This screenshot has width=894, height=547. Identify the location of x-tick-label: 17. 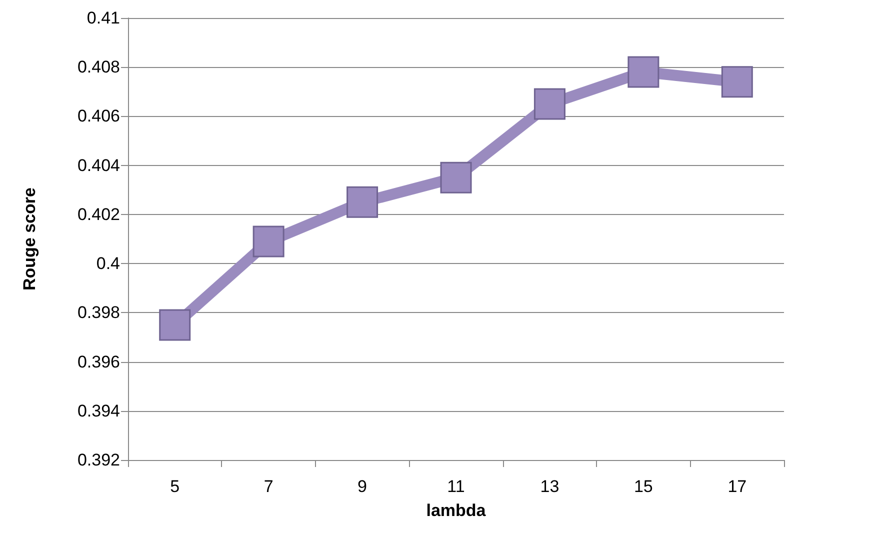
(737, 486).